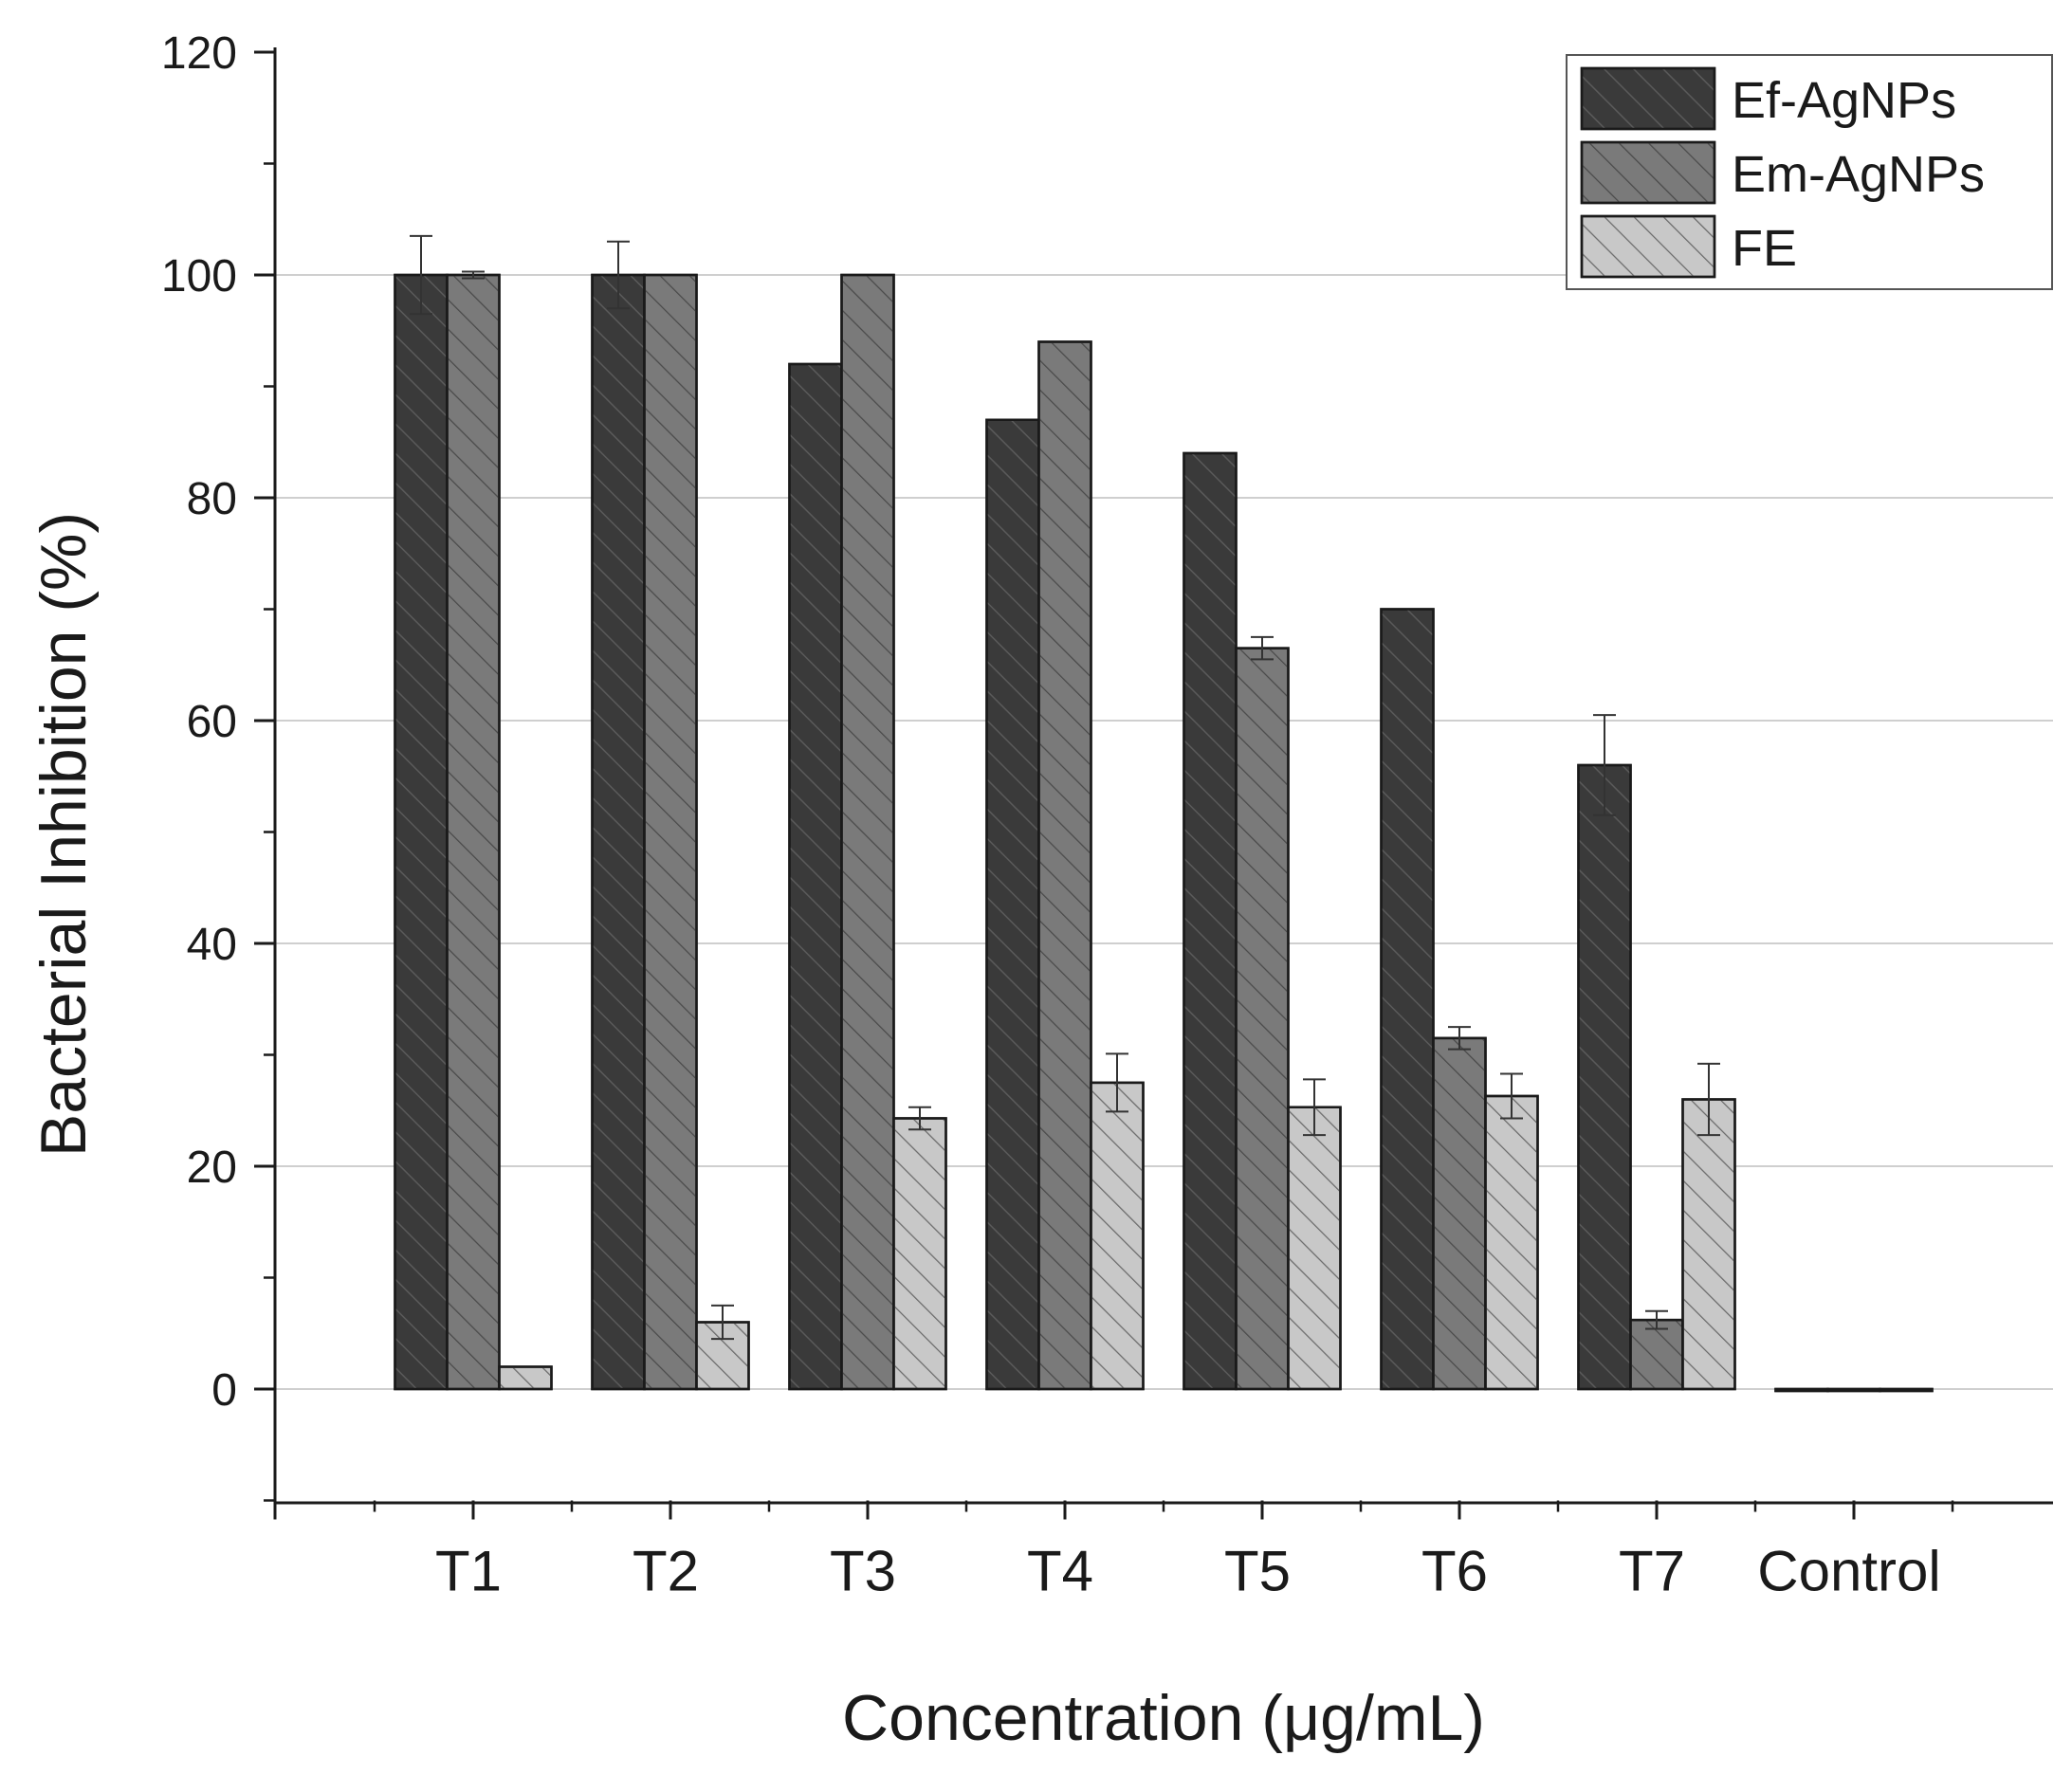 Image resolution: width=2072 pixels, height=1774 pixels. Describe the element at coordinates (212, 945) in the screenshot. I see `y-tick-label: 40` at that location.